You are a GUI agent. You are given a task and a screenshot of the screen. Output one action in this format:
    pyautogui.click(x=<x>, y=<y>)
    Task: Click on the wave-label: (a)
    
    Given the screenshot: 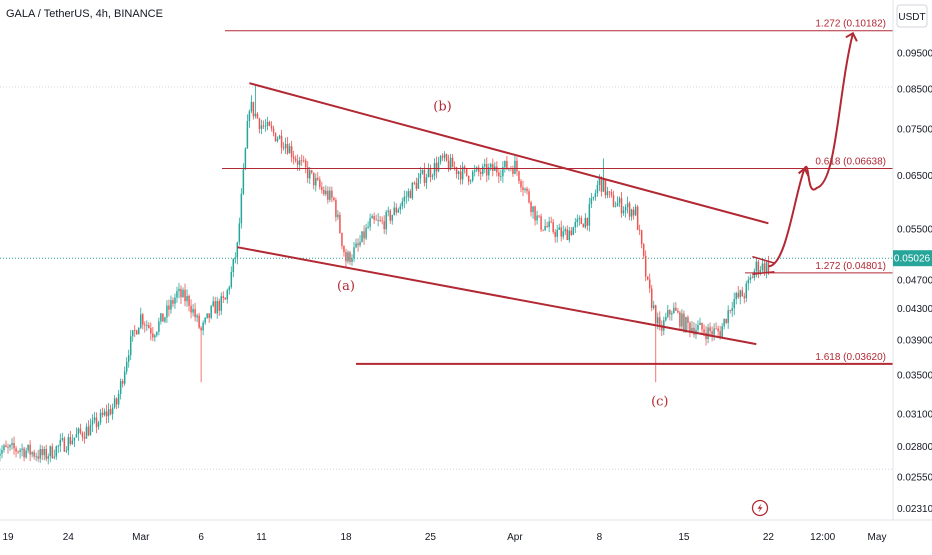 What is the action you would take?
    pyautogui.click(x=346, y=286)
    